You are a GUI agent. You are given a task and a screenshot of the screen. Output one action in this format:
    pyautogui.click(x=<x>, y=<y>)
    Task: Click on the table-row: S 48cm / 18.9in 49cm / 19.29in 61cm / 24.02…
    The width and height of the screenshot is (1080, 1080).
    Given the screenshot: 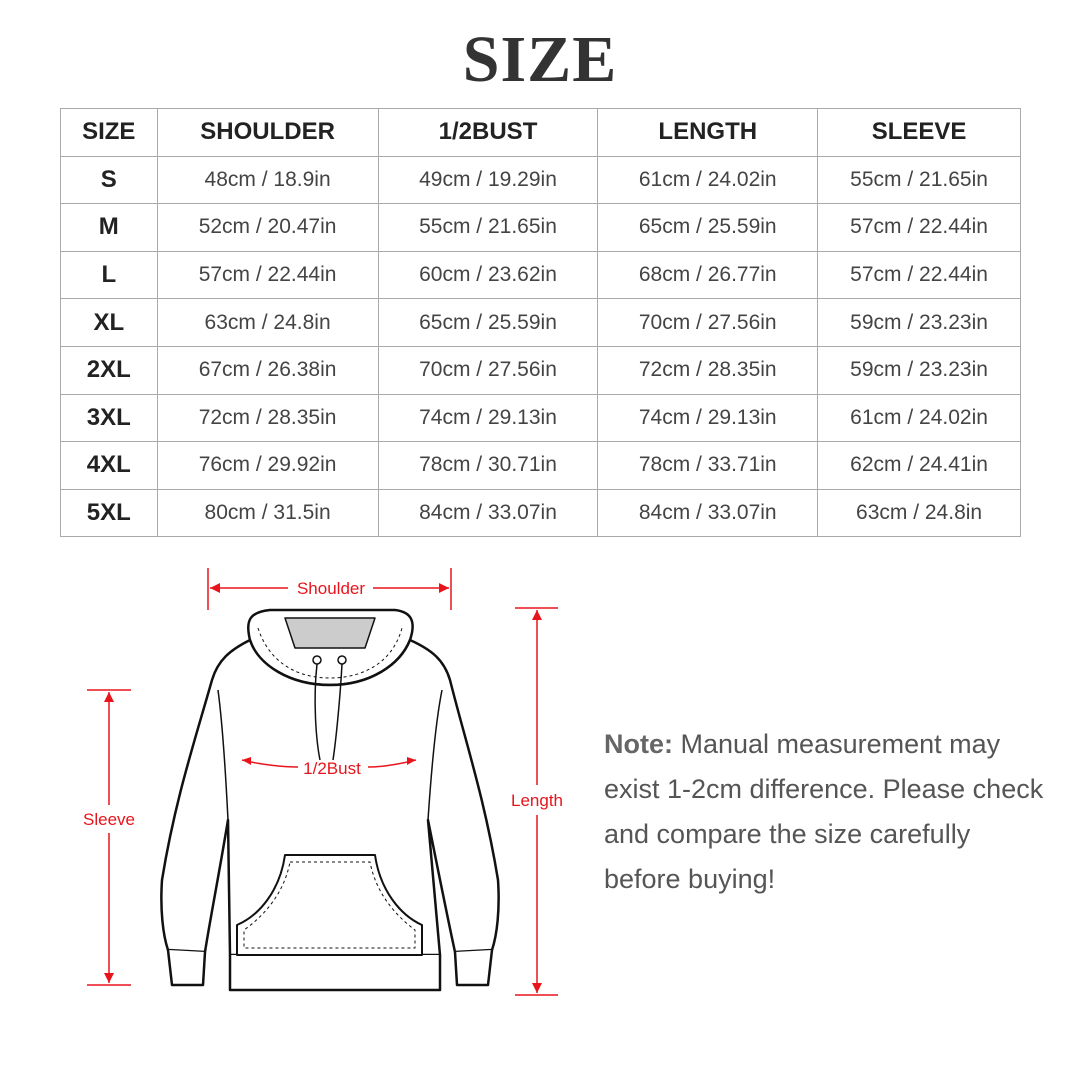 What is the action you would take?
    pyautogui.click(x=540, y=180)
    